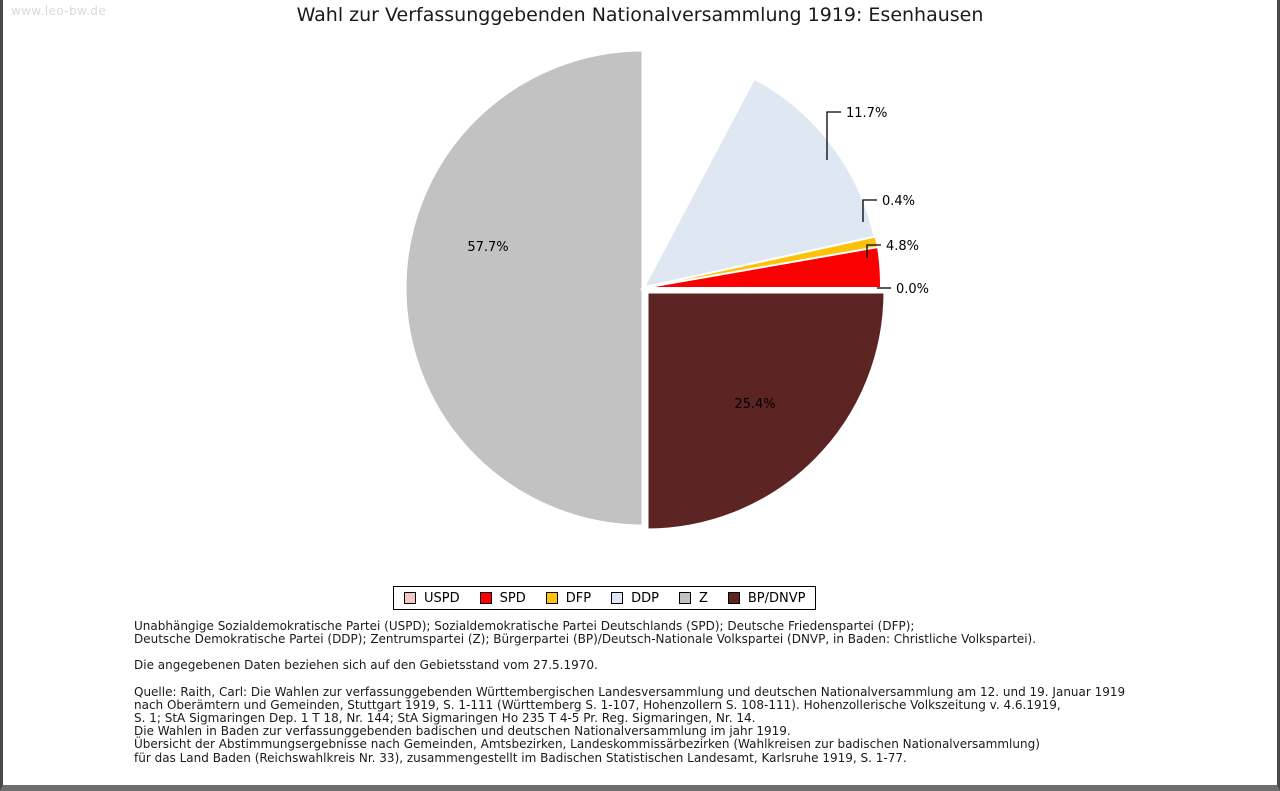  I want to click on watermark-text: www.leo-bw.de, so click(59, 11).